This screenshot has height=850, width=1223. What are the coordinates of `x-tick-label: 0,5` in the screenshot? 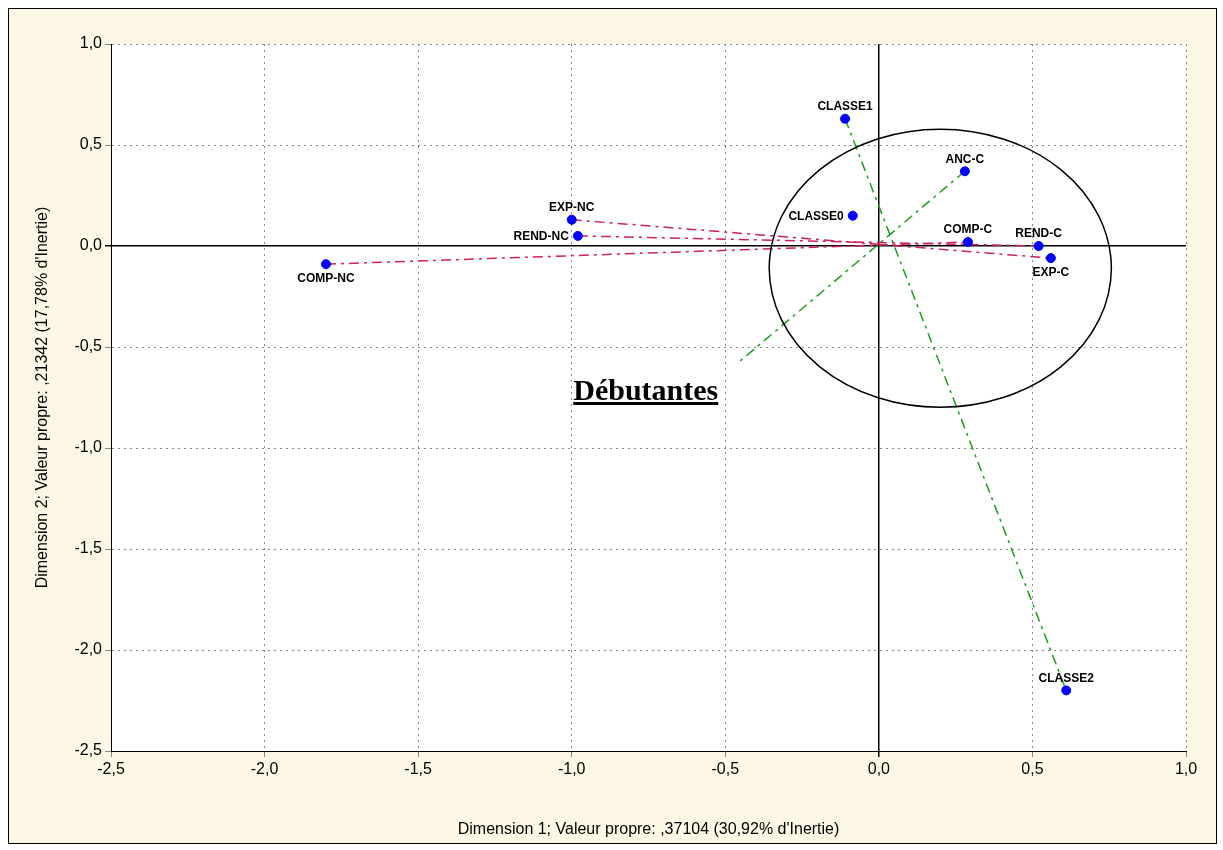 It's located at (1032, 769).